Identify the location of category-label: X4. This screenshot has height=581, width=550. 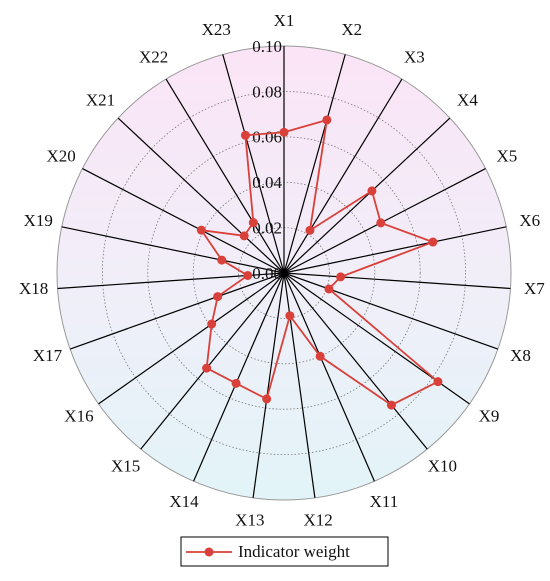
(467, 100).